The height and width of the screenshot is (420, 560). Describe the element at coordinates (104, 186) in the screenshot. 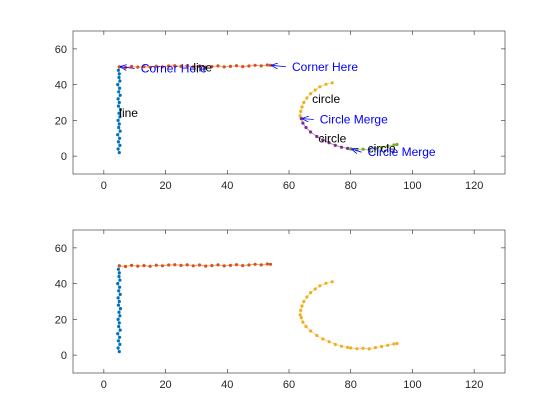

I see `x-tick-label: 0` at that location.